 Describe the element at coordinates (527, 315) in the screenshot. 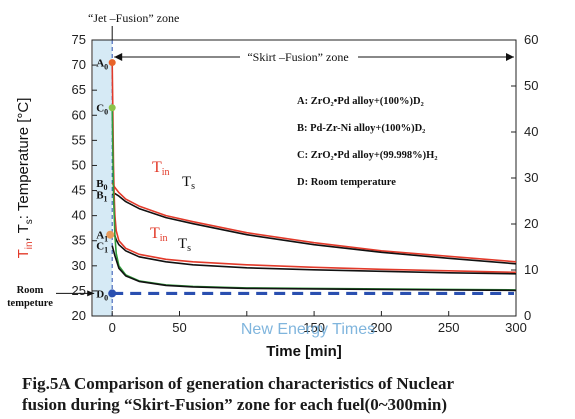

I see `y-right-tick-label: 0` at that location.